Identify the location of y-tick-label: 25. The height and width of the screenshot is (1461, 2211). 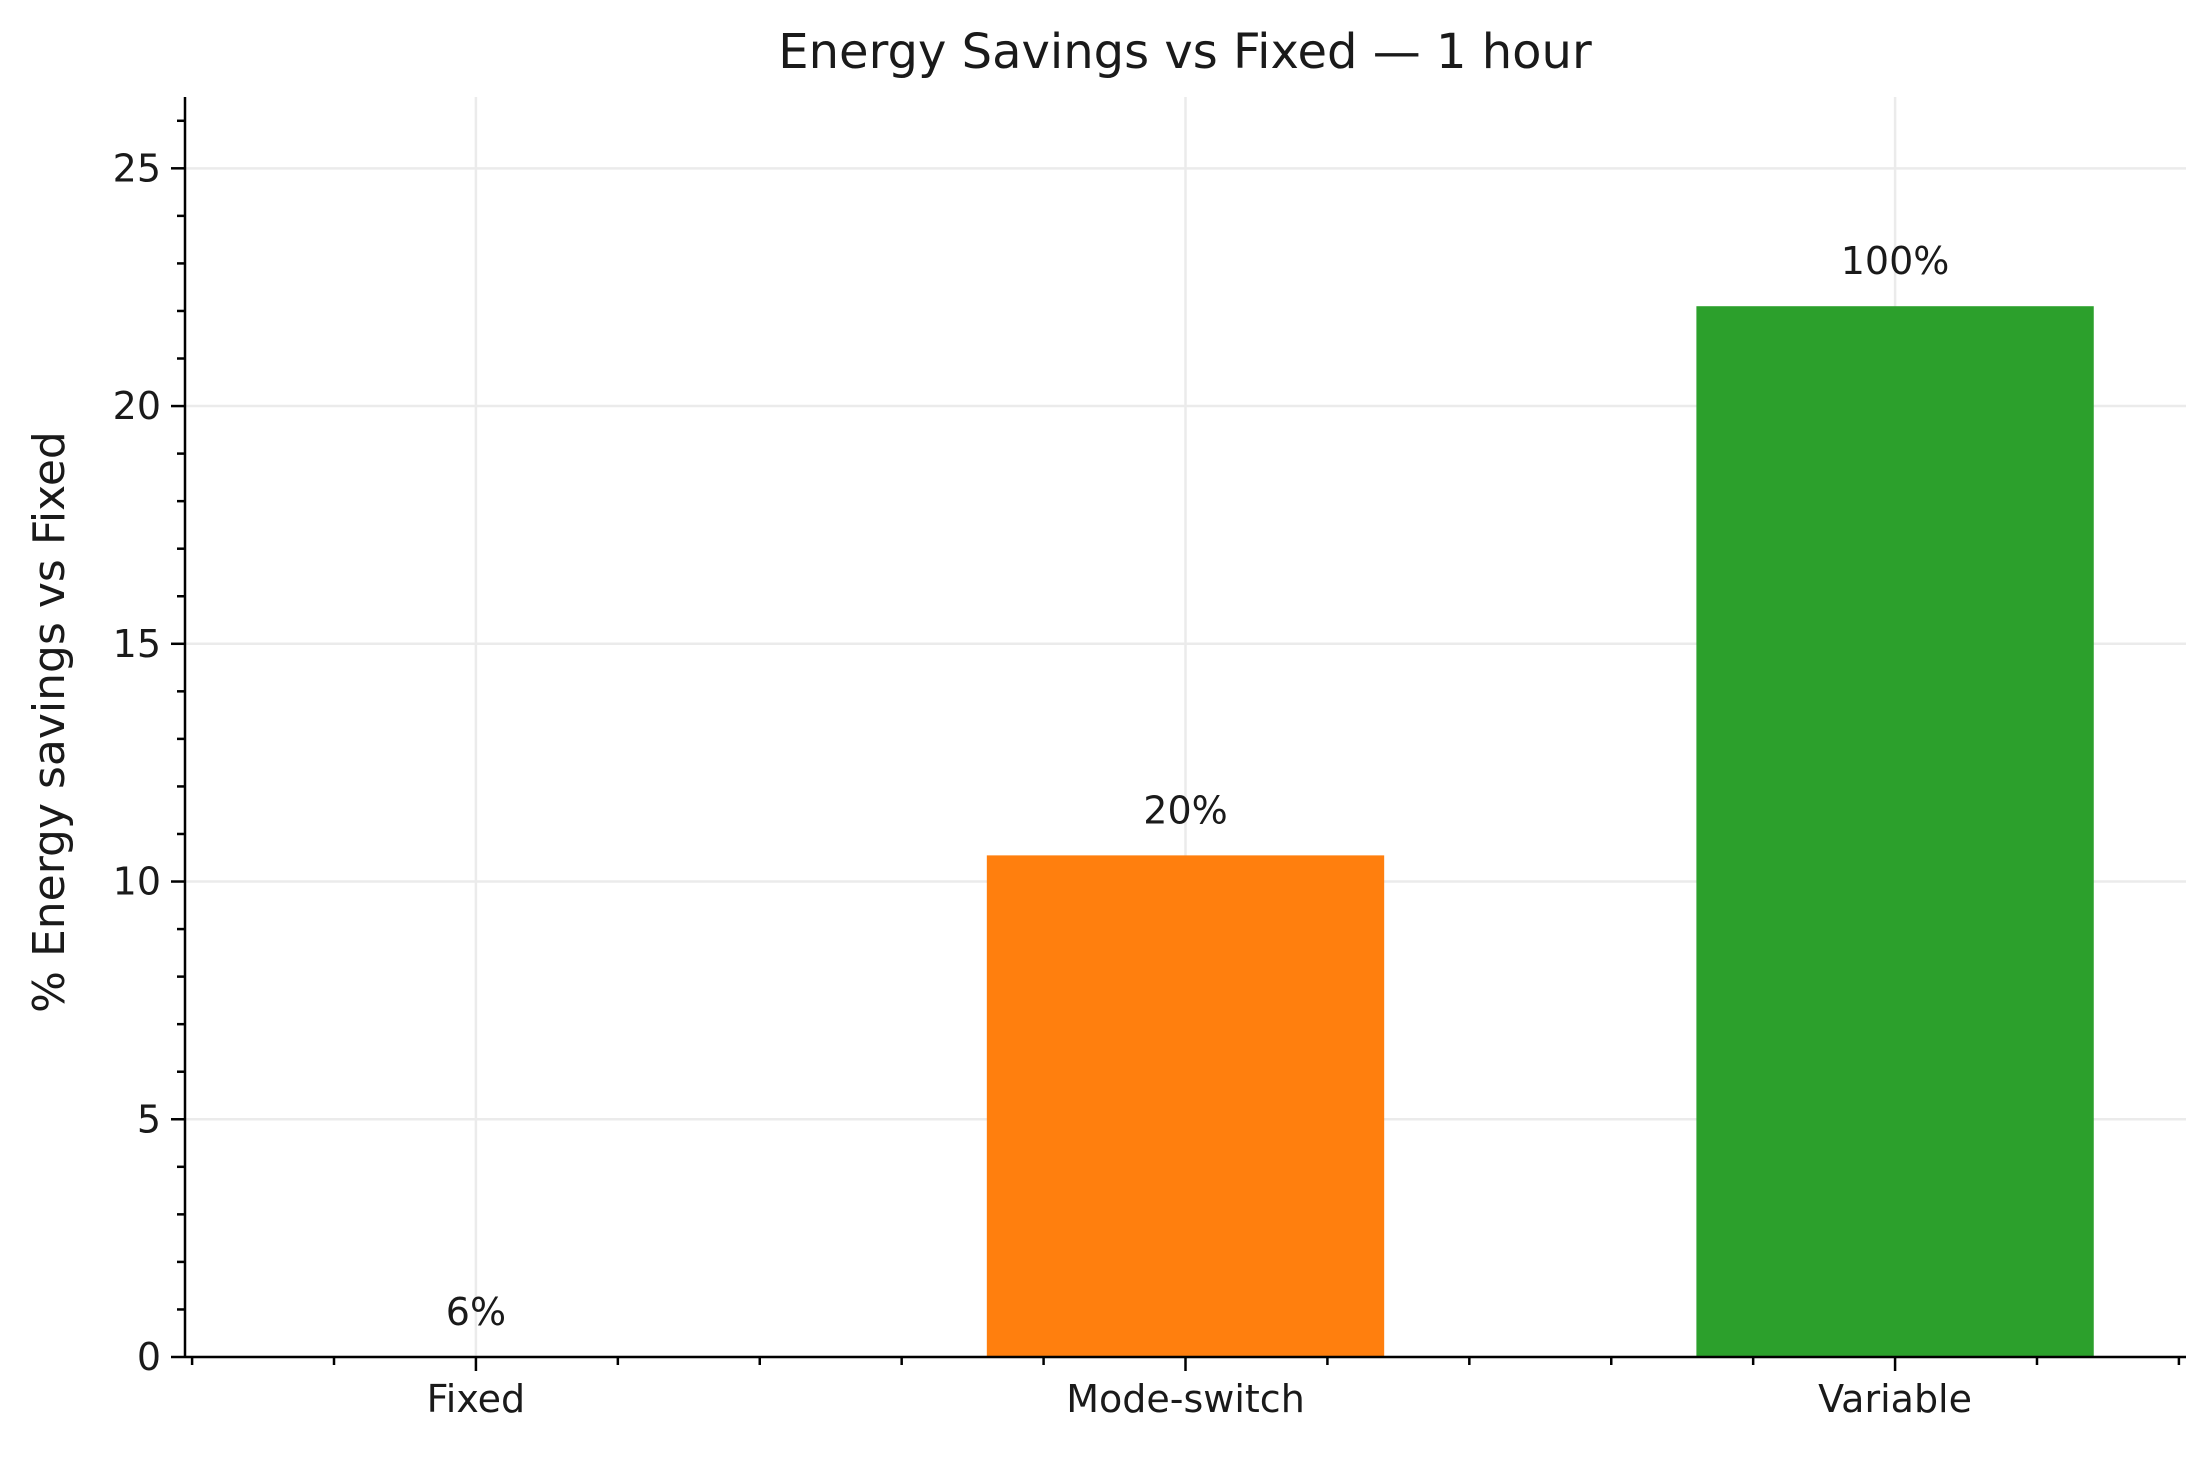
(137, 168).